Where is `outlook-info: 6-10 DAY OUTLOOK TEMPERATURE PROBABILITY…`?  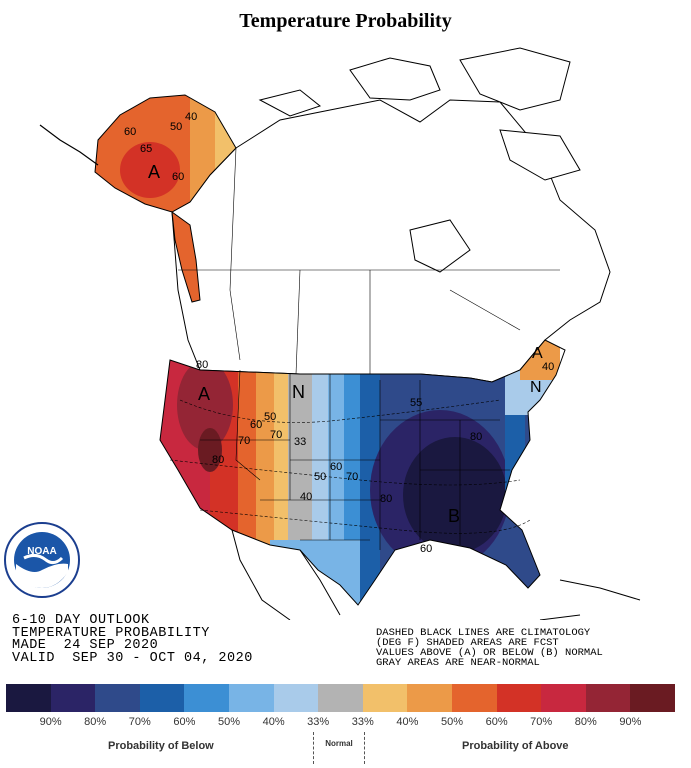
outlook-info: 6-10 DAY OUTLOOK TEMPERATURE PROBABILITY… is located at coordinates (132, 639).